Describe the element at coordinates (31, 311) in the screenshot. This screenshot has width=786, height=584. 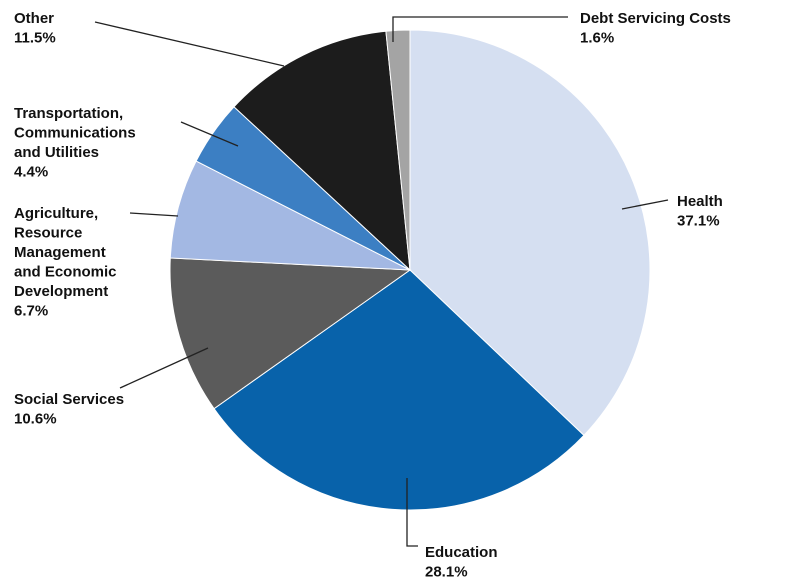
I see `slice-label-3-line-5: 6.7%` at that location.